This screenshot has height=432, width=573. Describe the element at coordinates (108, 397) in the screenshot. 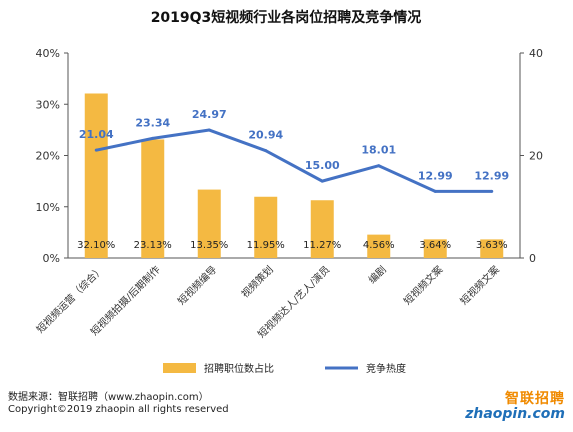

I see `source-note: 数据来源：智联招聘（www.zhaopin.com）` at that location.